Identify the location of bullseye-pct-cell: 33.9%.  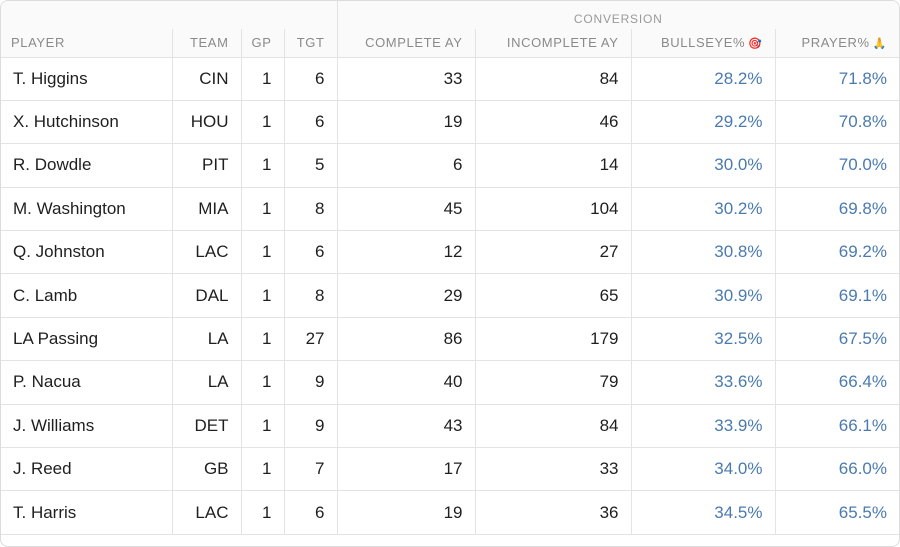
(703, 426).